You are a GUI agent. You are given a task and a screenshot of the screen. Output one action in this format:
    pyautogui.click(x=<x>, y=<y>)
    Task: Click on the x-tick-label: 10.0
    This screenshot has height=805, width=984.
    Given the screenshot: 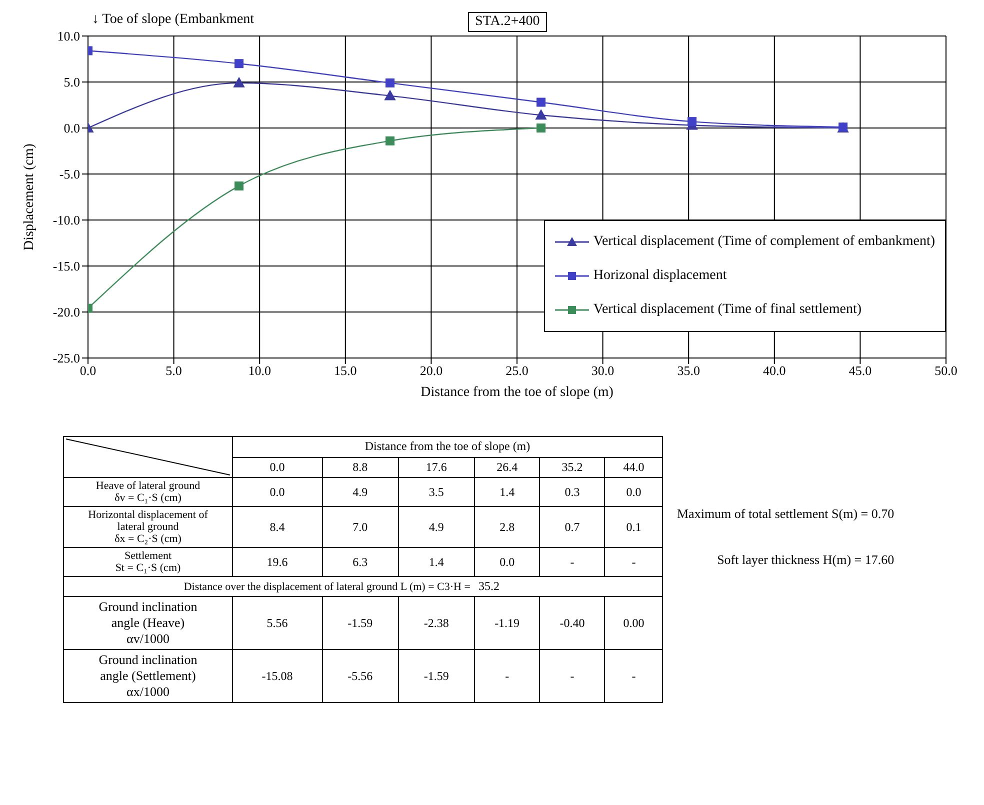 What is the action you would take?
    pyautogui.click(x=259, y=370)
    